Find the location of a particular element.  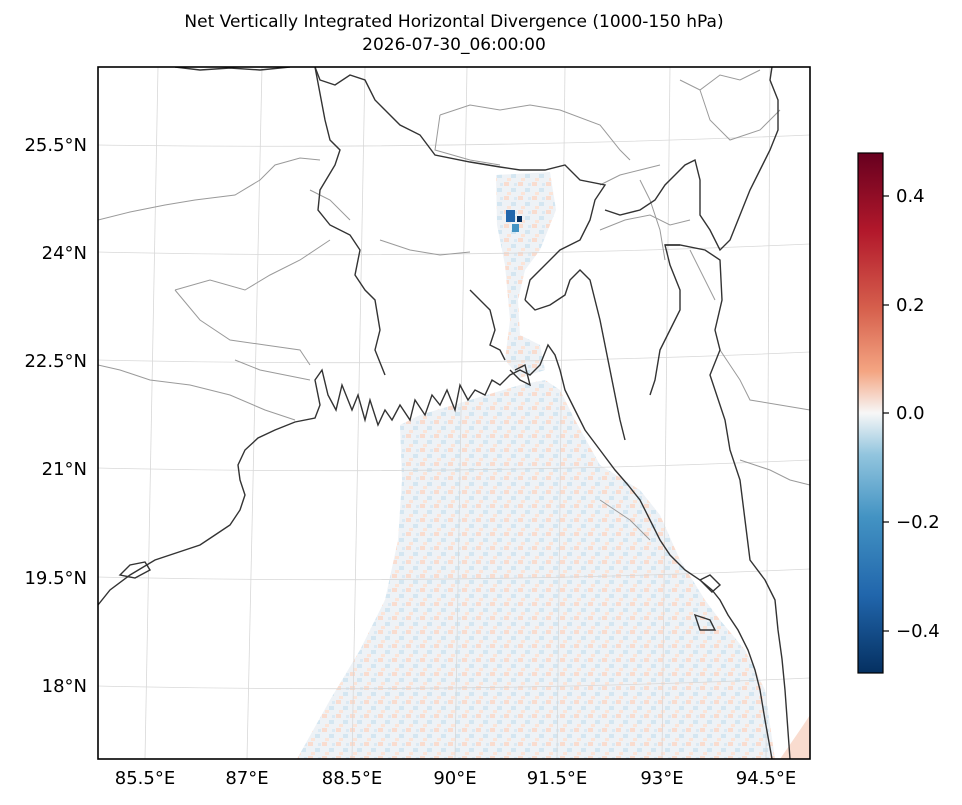

lat-label: 24°N is located at coordinates (64, 253).